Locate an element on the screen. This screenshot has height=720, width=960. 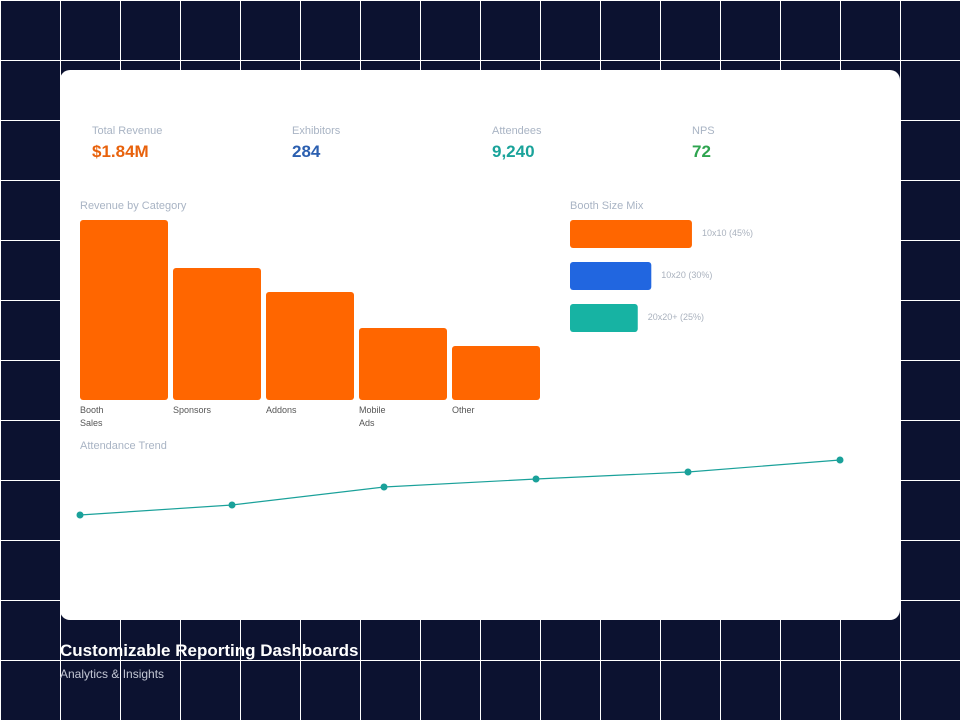
category-label: Mobile Ads is located at coordinates (372, 416).